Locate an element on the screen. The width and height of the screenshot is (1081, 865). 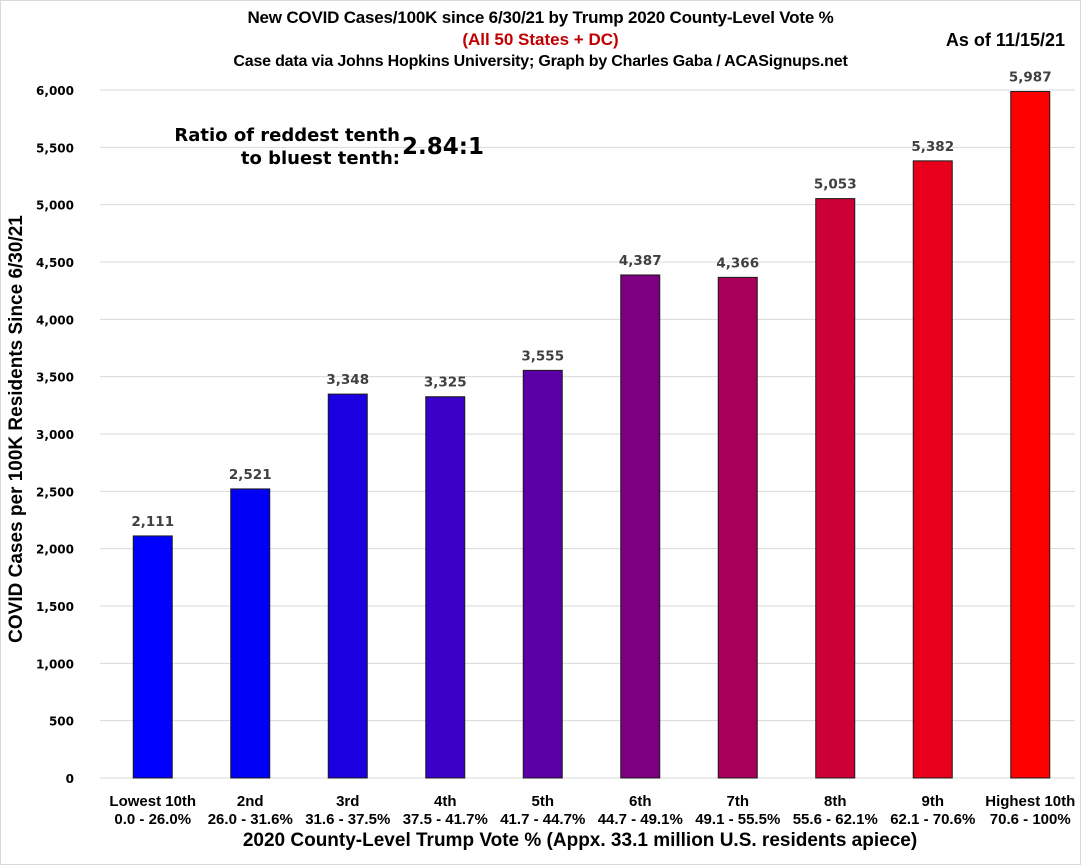
x-tick-label: 4th is located at coordinates (445, 801).